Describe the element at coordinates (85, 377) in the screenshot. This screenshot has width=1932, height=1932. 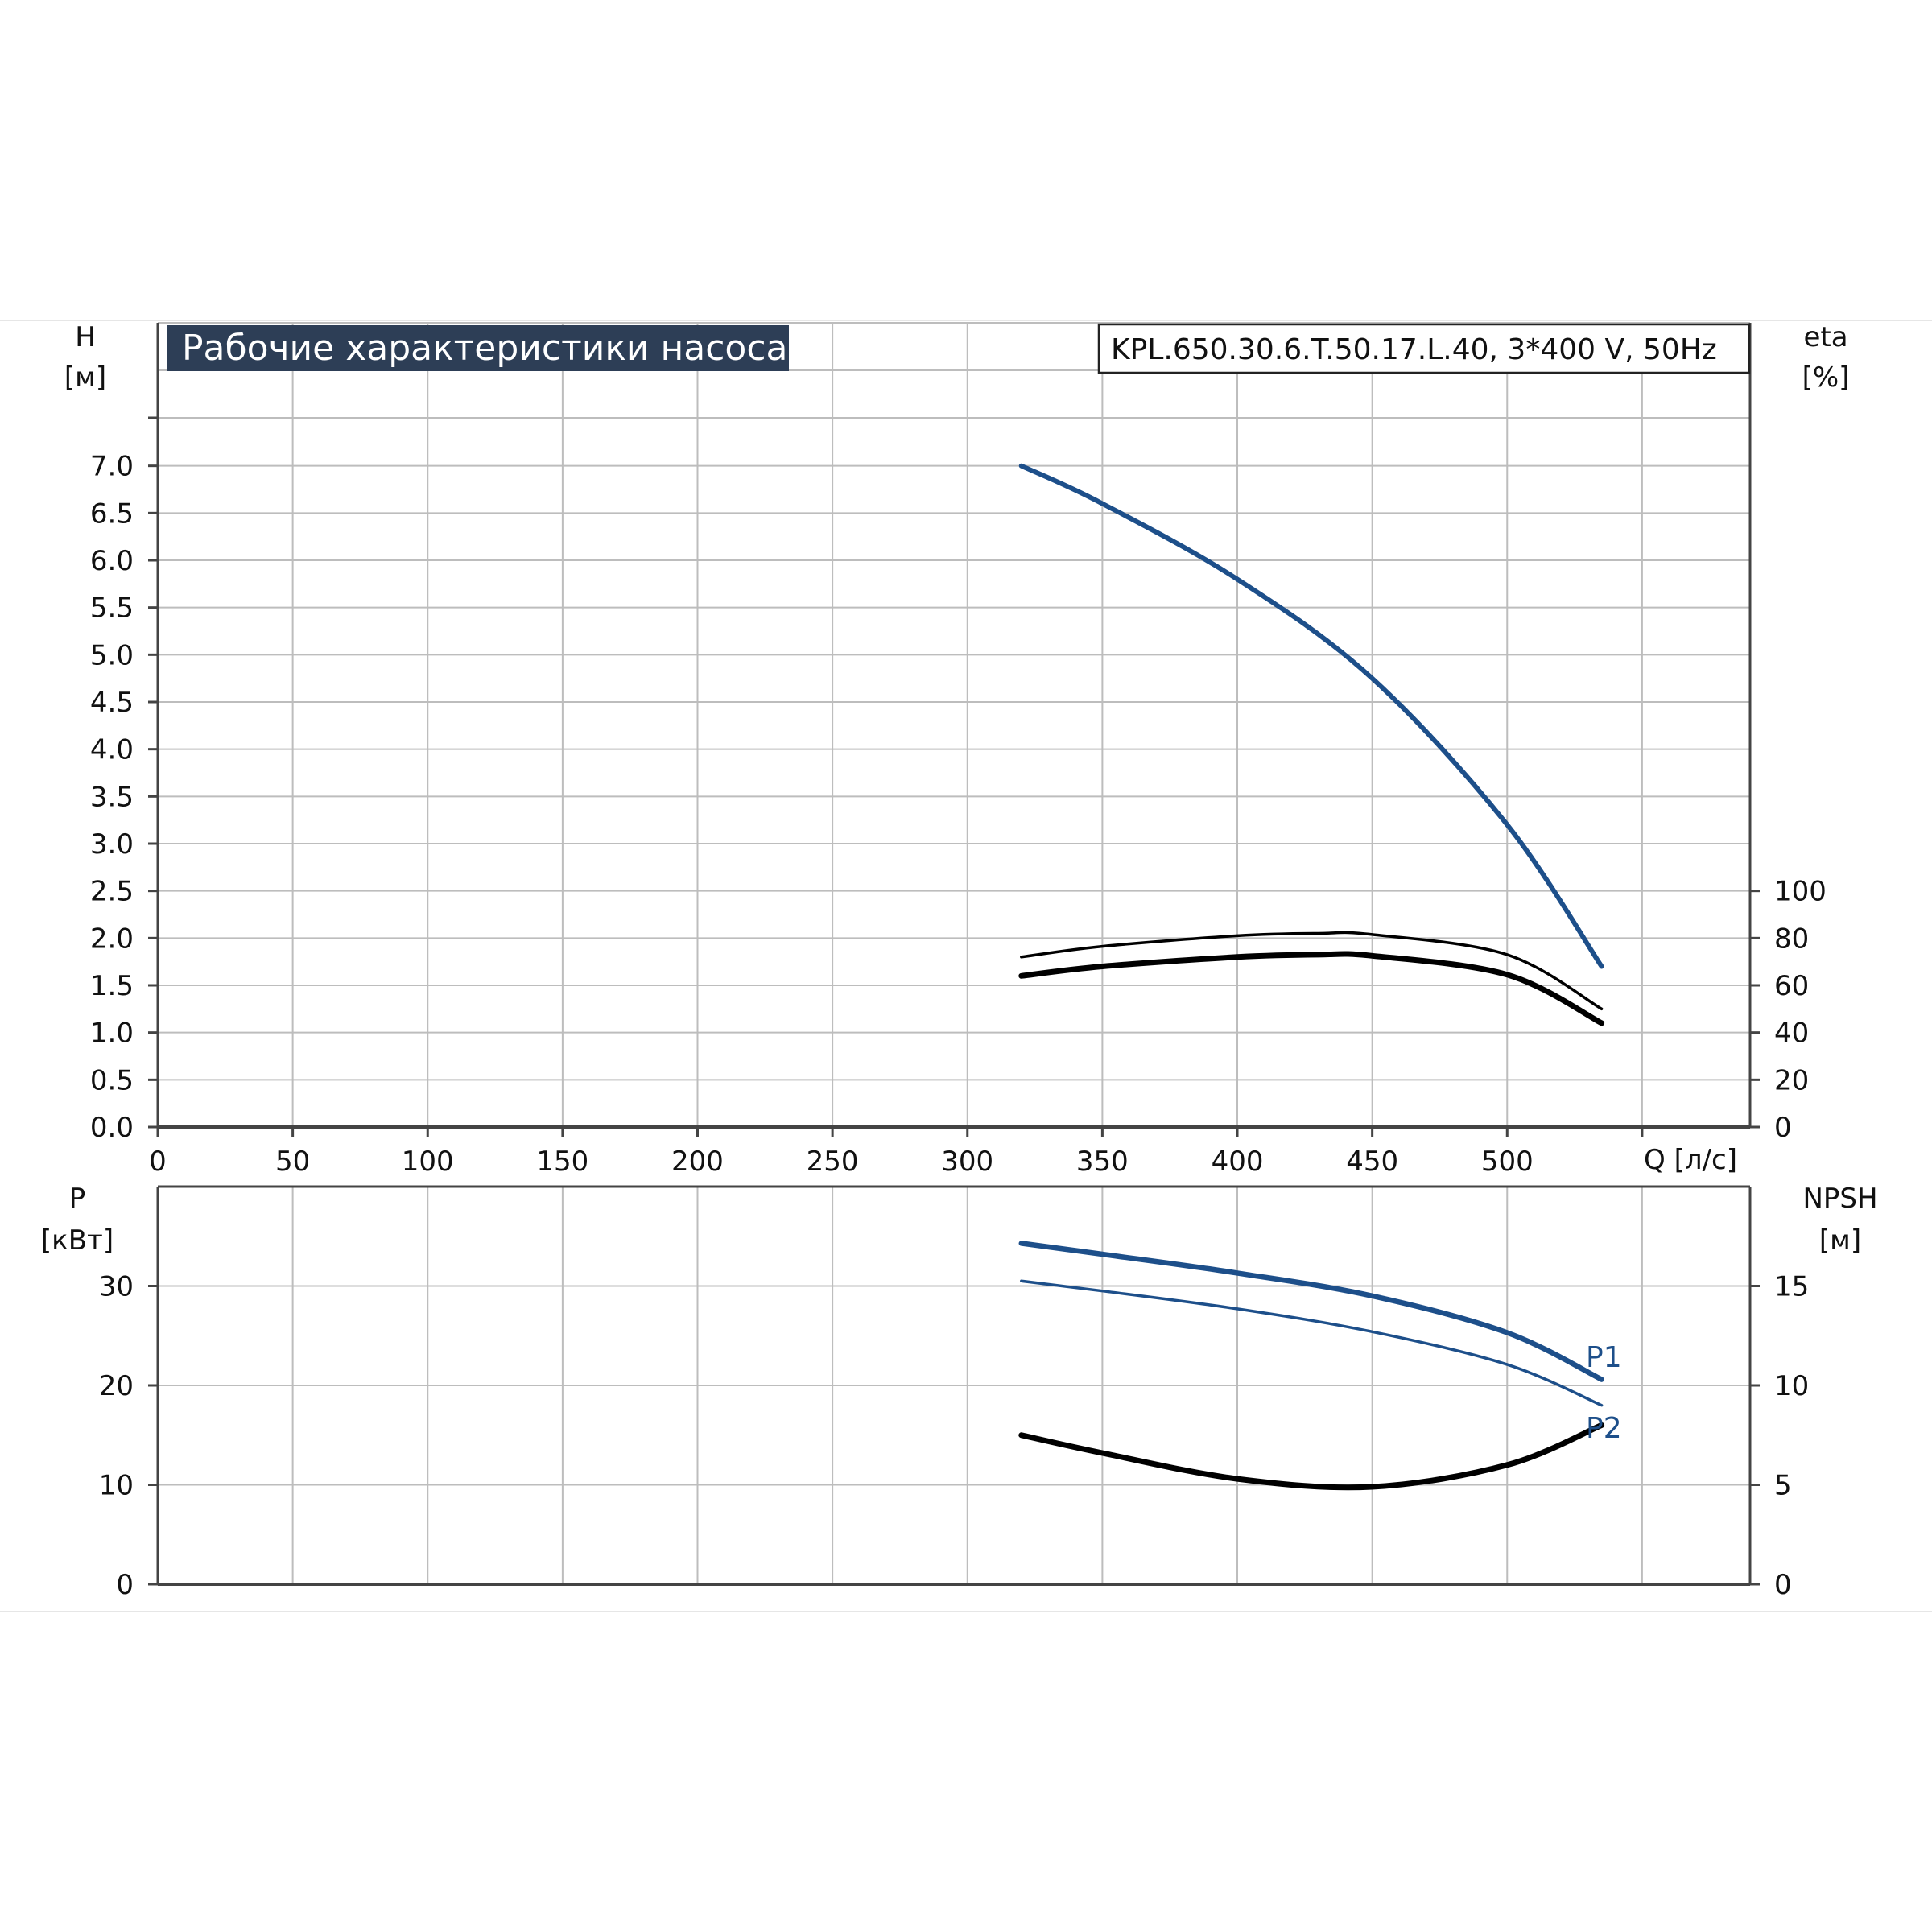
I see `y-left-unit-h: [м]` at that location.